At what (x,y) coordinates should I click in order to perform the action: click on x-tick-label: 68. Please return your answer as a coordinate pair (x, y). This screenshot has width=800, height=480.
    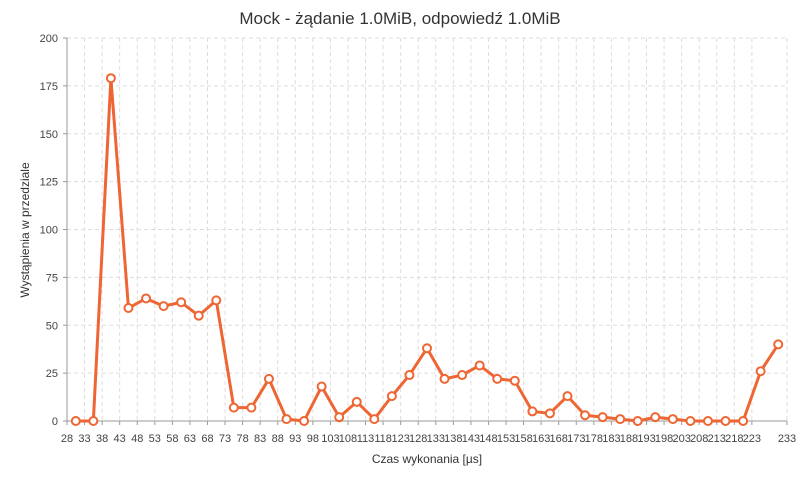
    Looking at the image, I should click on (207, 439).